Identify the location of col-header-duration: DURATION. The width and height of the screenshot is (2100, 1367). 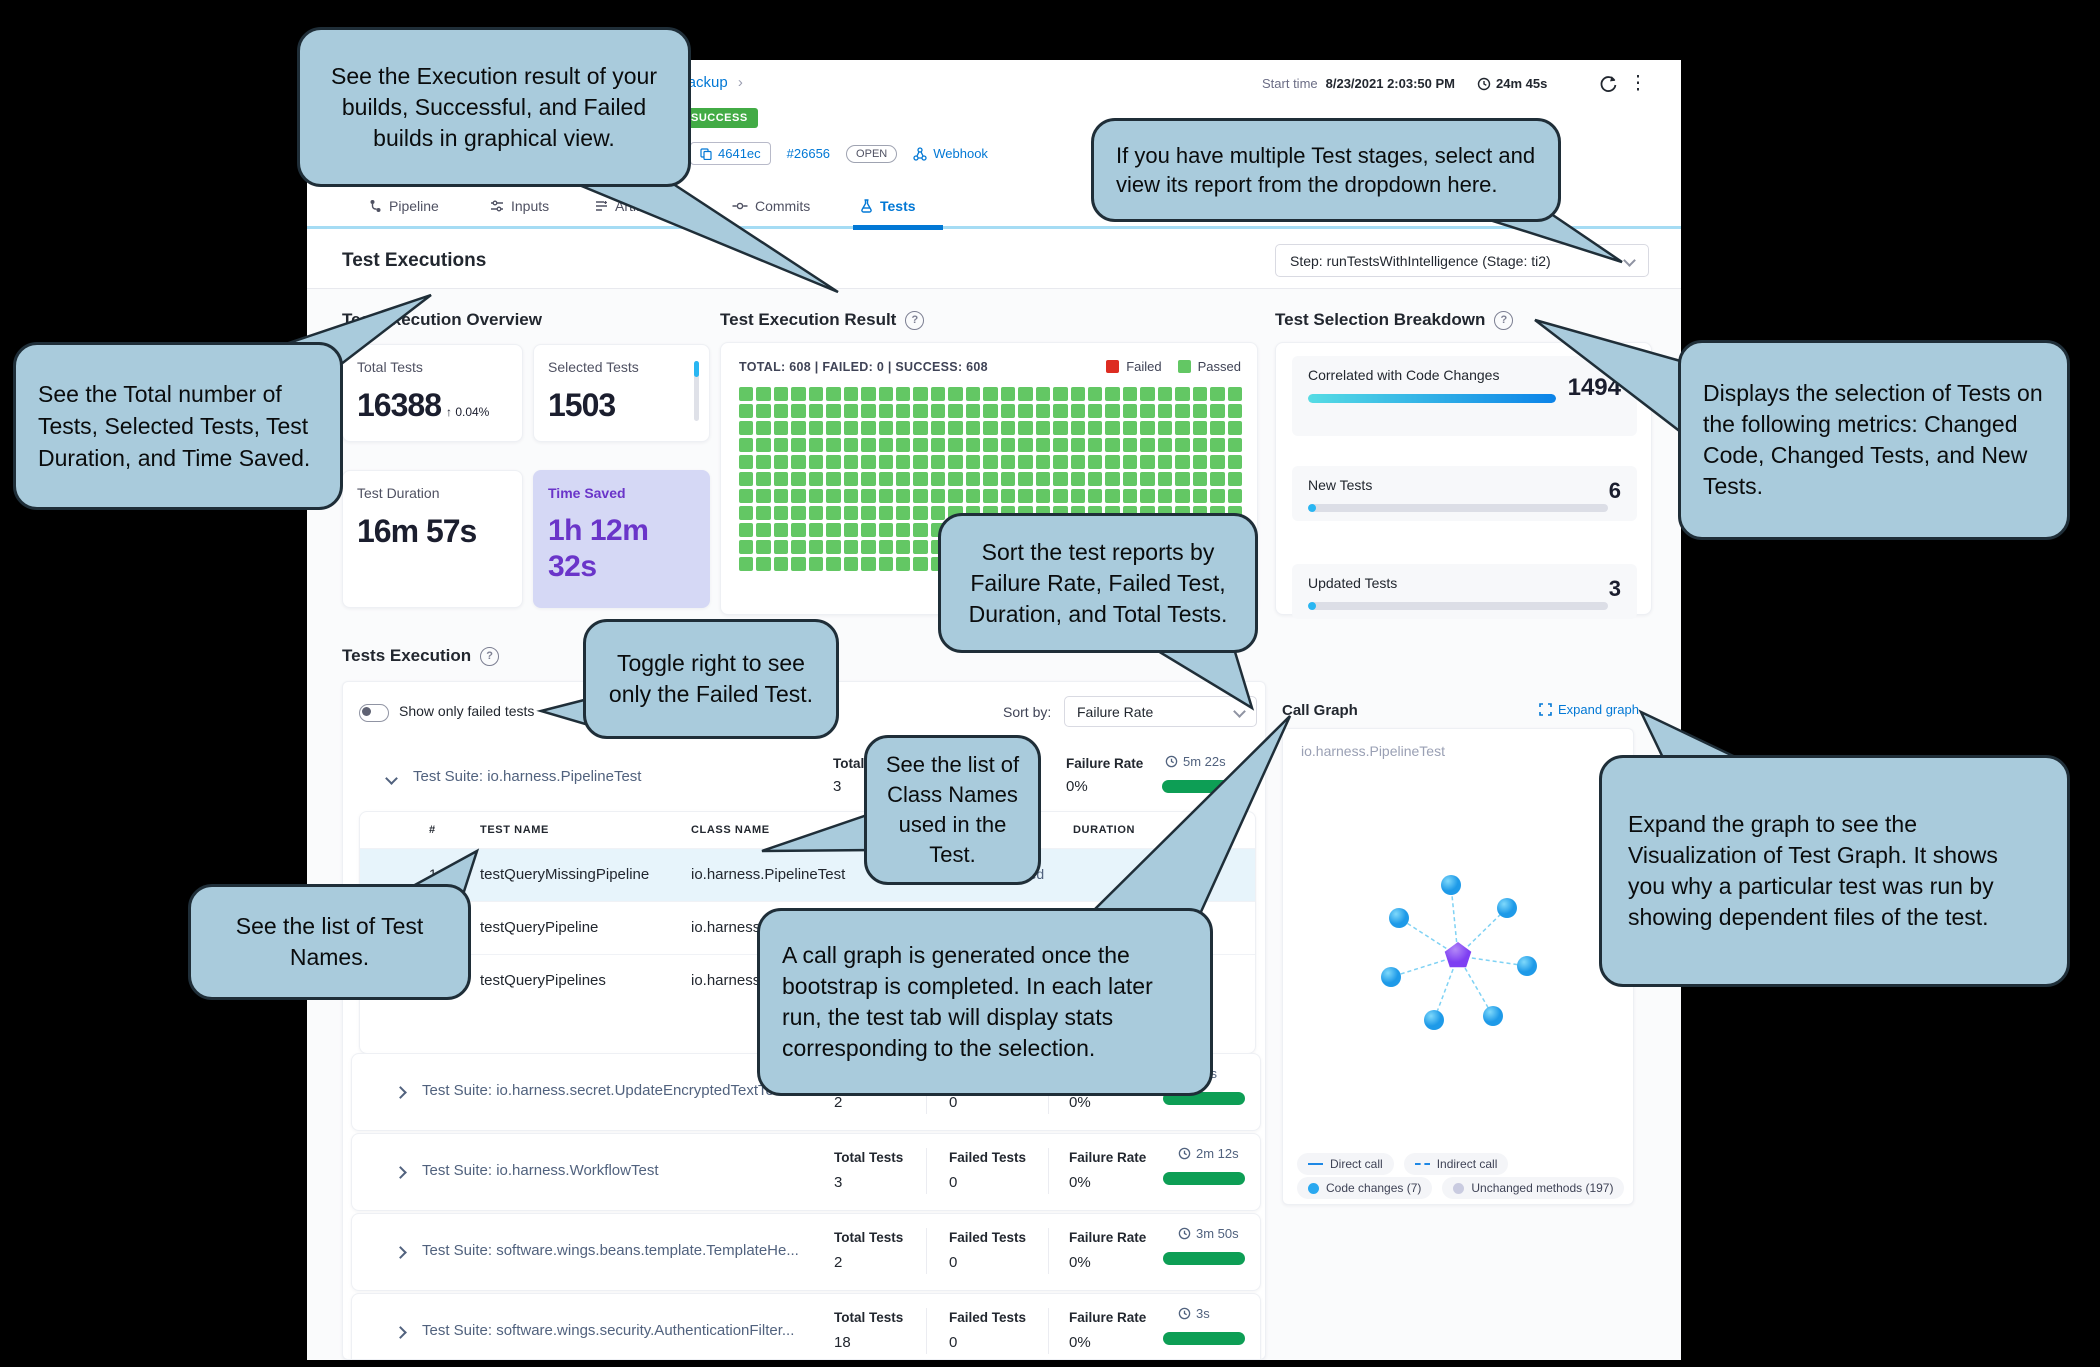
(1104, 830).